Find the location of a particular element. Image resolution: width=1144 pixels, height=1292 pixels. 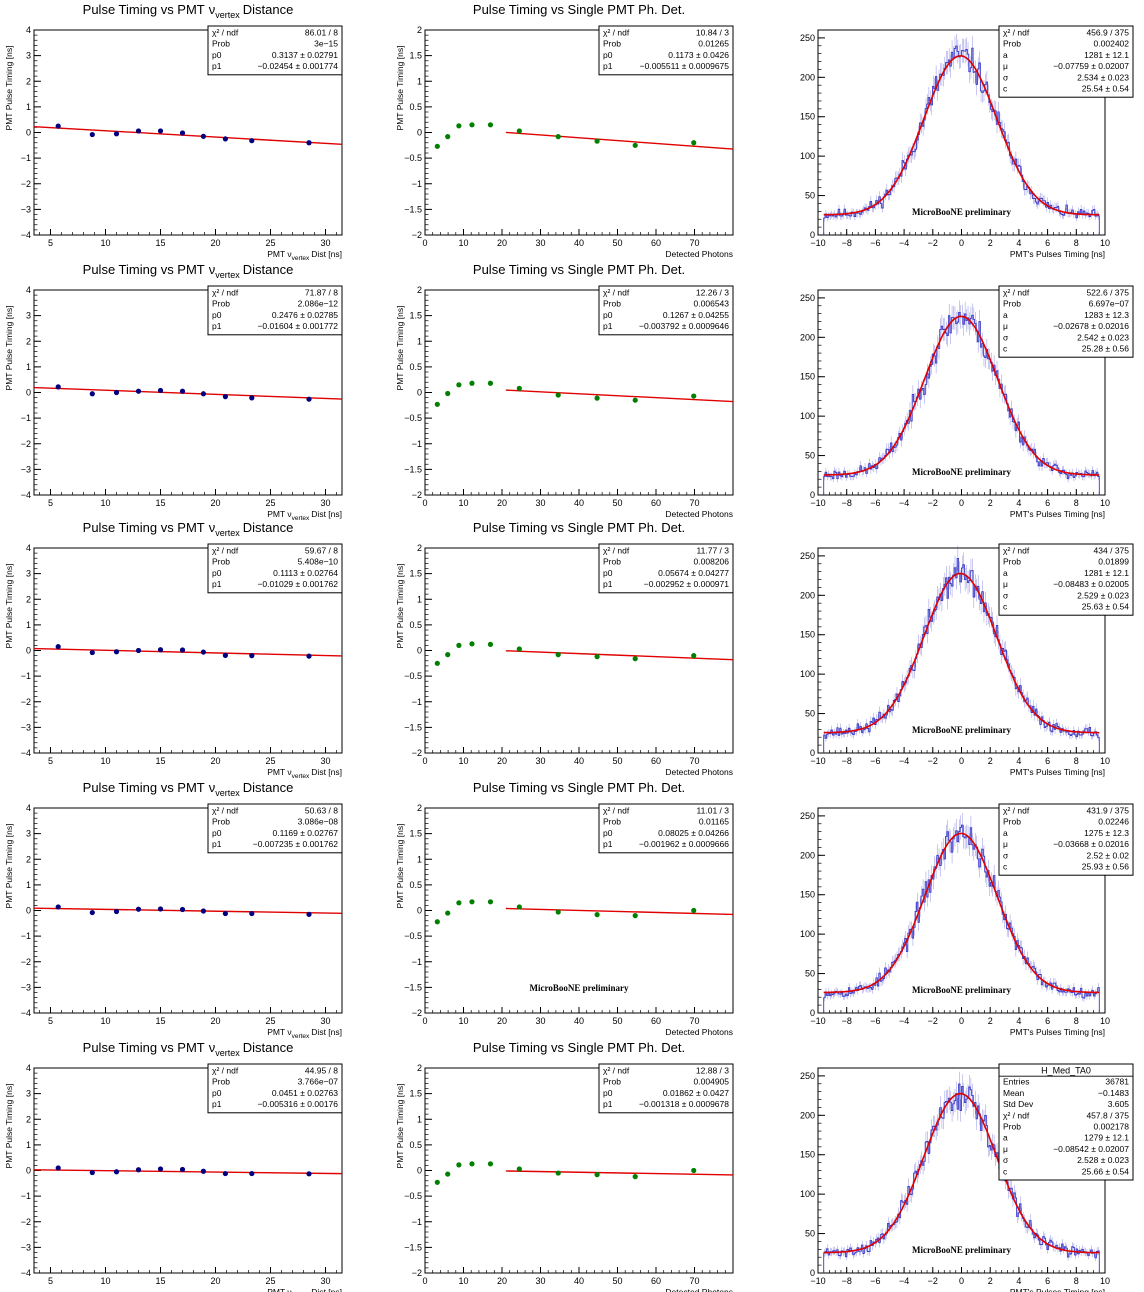

stats-value: −0.1483 is located at coordinates (1113, 1093).